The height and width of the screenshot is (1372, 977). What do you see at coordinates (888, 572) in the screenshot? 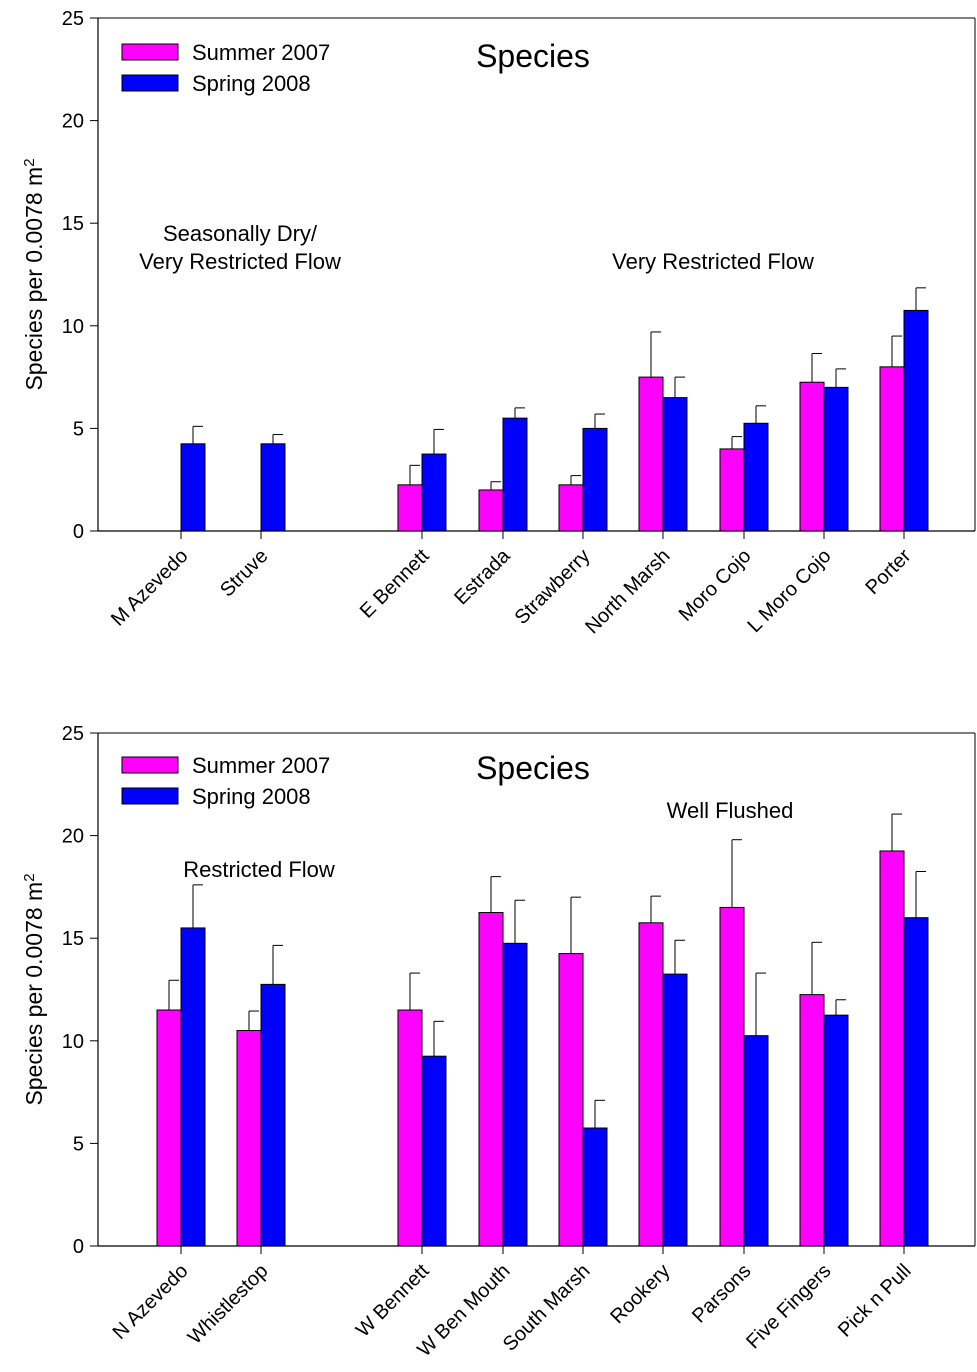
I see `x-tick-label: Porter` at bounding box center [888, 572].